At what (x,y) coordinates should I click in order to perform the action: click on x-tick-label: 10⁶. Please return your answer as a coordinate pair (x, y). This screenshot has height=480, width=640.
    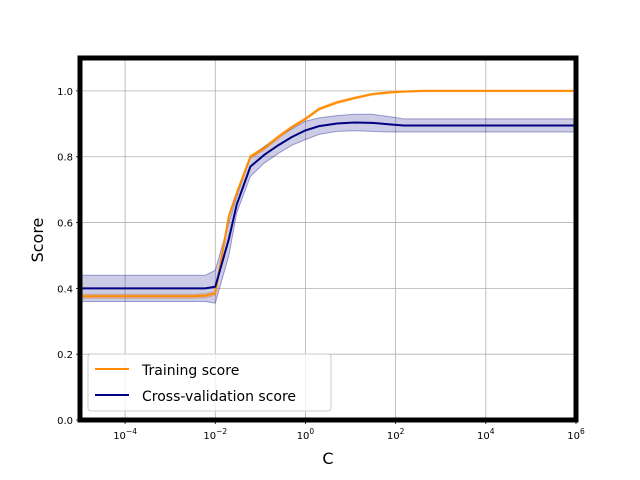
    Looking at the image, I should click on (576, 434).